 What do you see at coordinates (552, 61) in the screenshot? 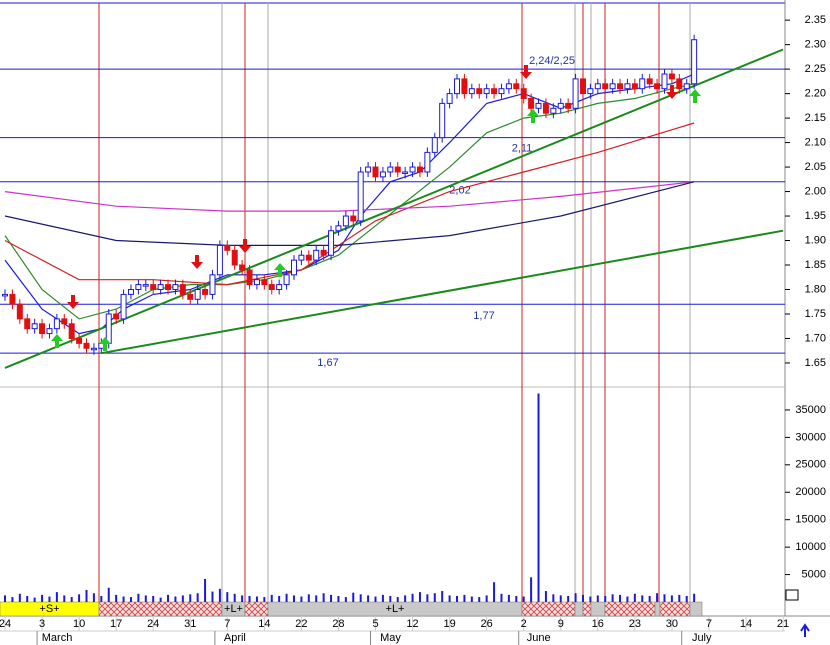
I see `level-label: 2,24/2,25` at bounding box center [552, 61].